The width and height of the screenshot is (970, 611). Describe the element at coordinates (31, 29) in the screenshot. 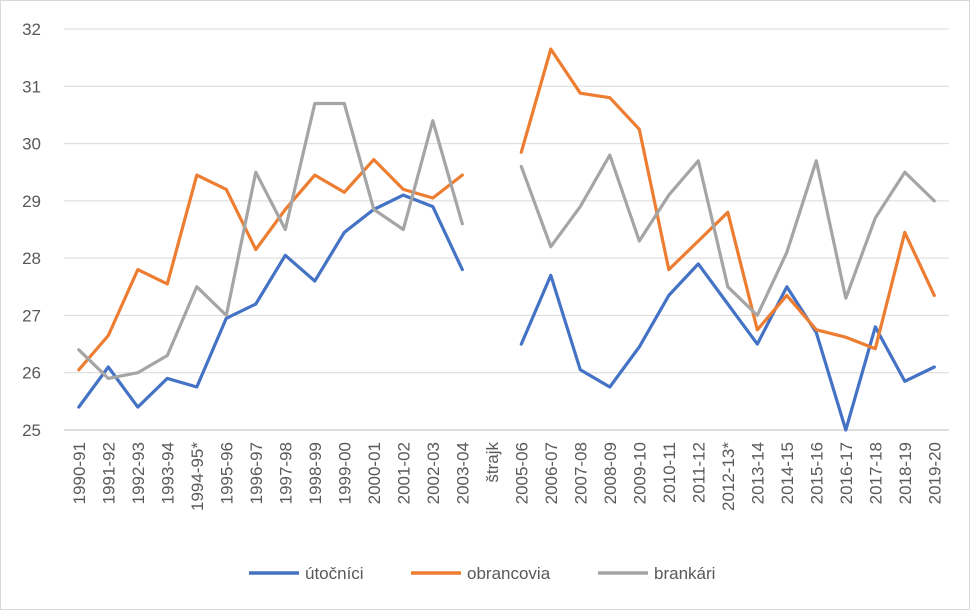

I see `y-tick-label: 32` at that location.